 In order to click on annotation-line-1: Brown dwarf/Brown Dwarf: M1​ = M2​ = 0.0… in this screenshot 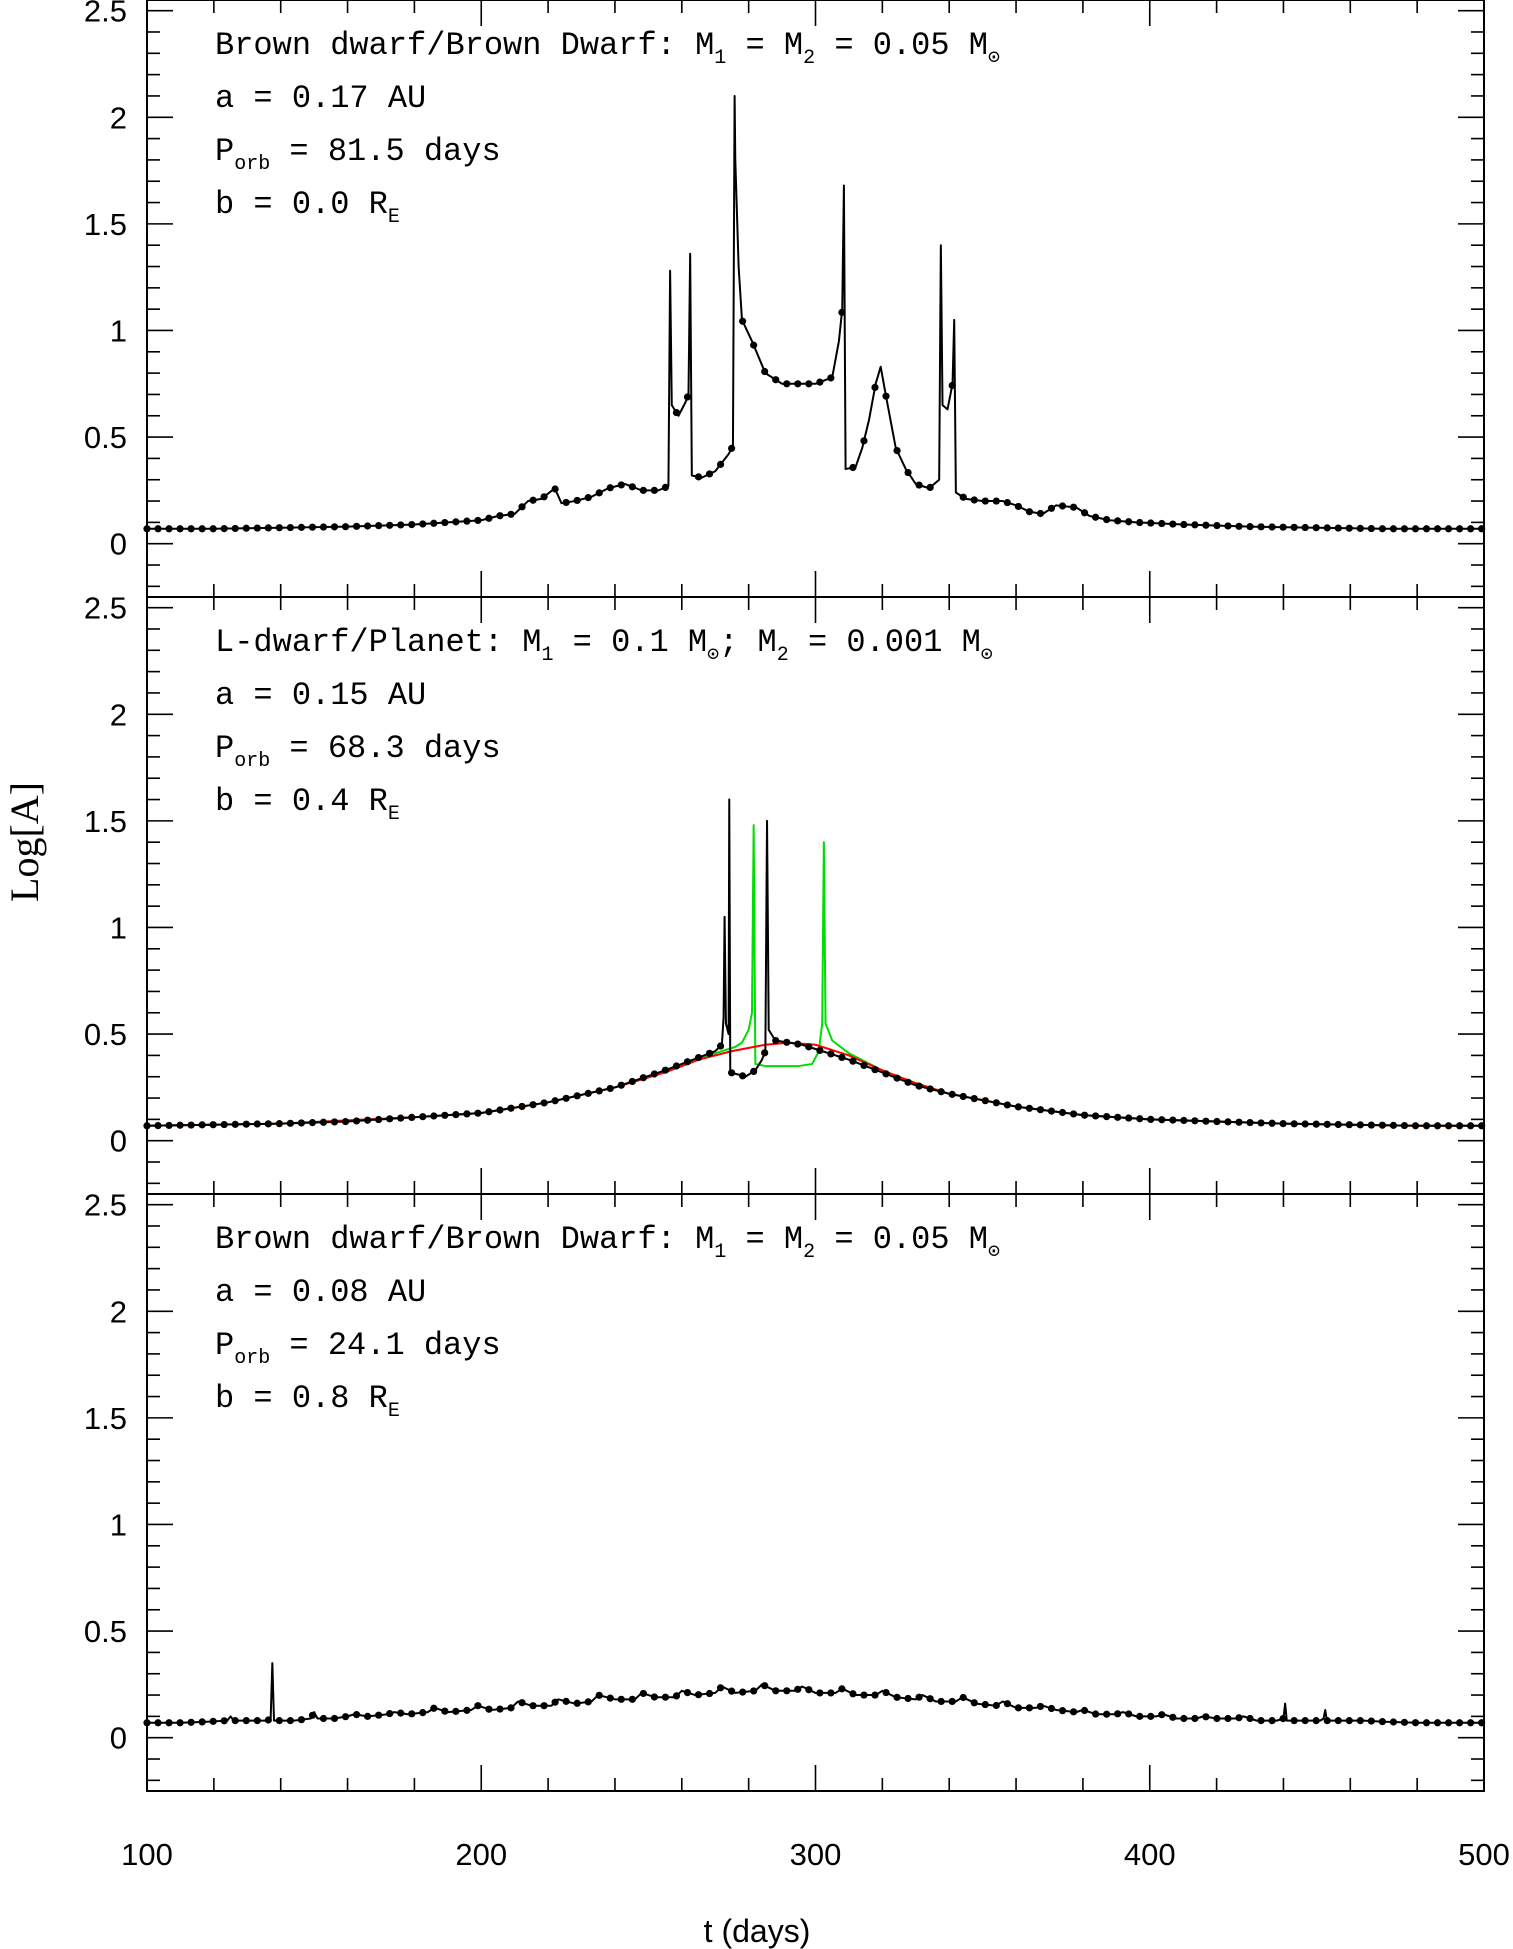, I will do `click(607, 48)`.